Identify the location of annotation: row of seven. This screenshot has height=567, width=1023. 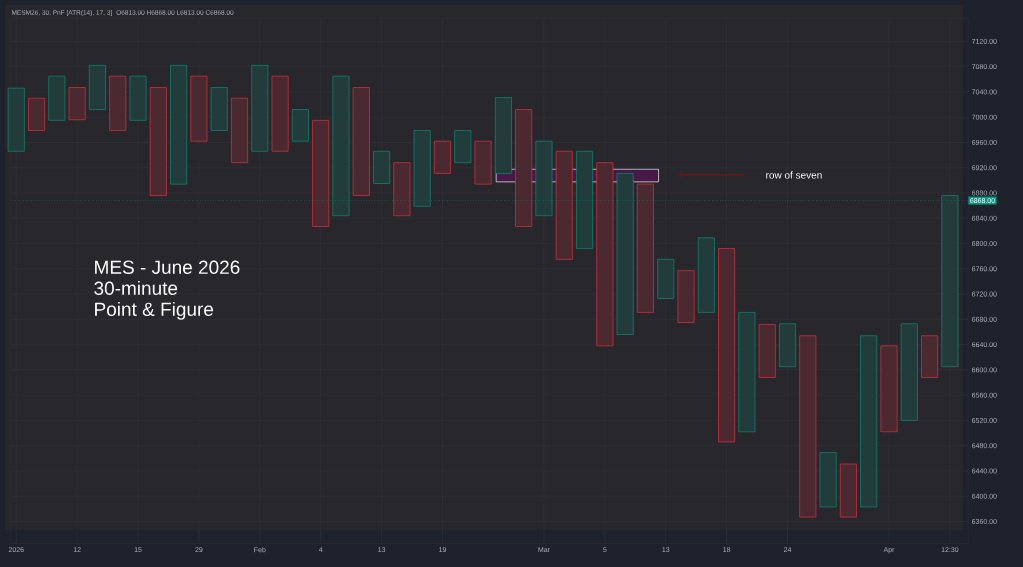
(794, 175).